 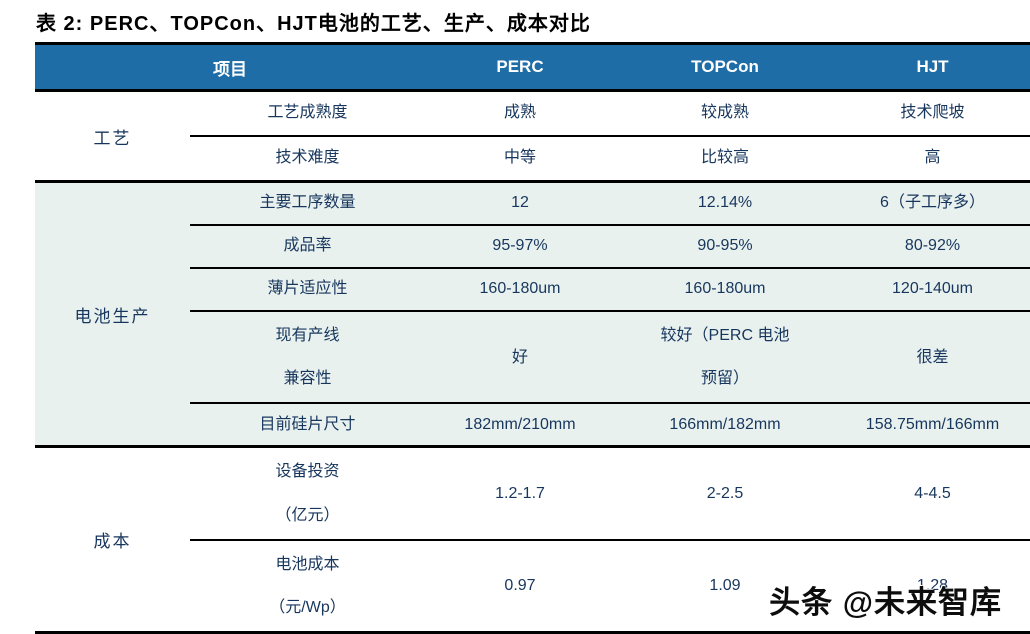 I want to click on row-label: 主要工序数量, so click(x=307, y=203).